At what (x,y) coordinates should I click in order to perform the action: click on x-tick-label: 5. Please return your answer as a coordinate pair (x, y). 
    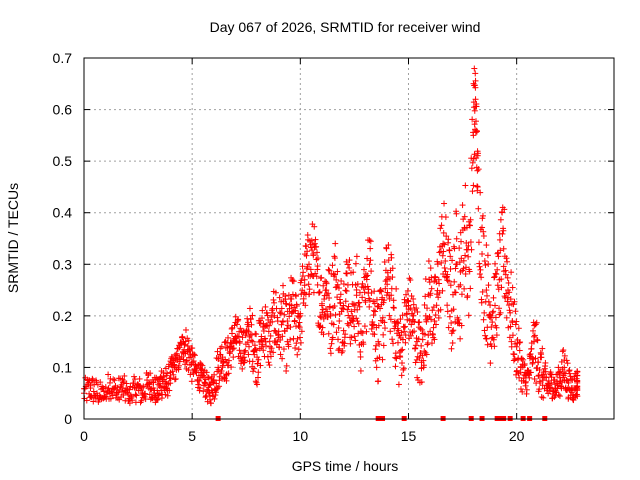
    Looking at the image, I should click on (192, 436).